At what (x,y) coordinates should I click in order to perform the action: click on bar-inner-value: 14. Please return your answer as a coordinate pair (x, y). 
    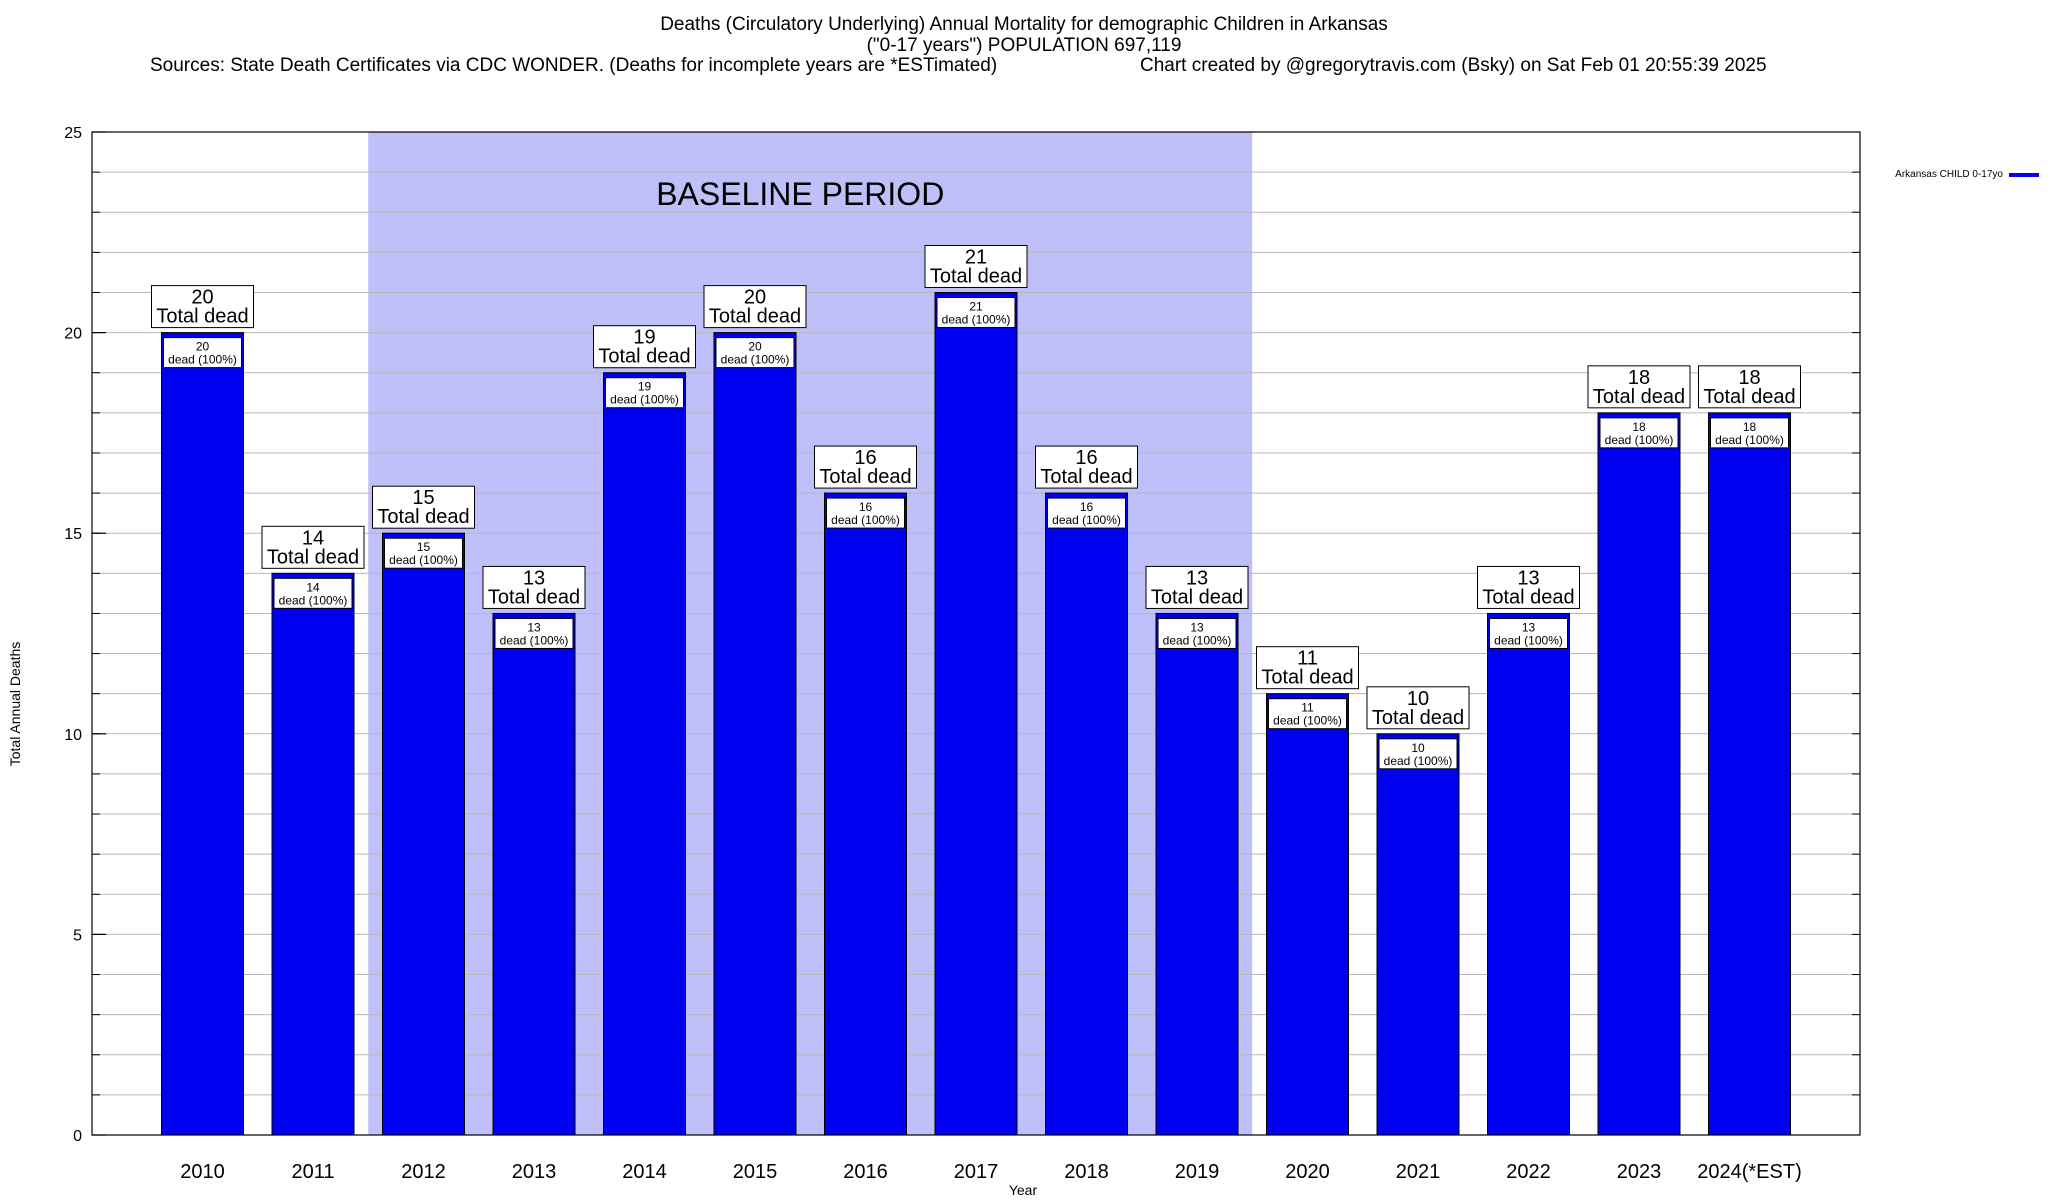
    Looking at the image, I should click on (313, 587).